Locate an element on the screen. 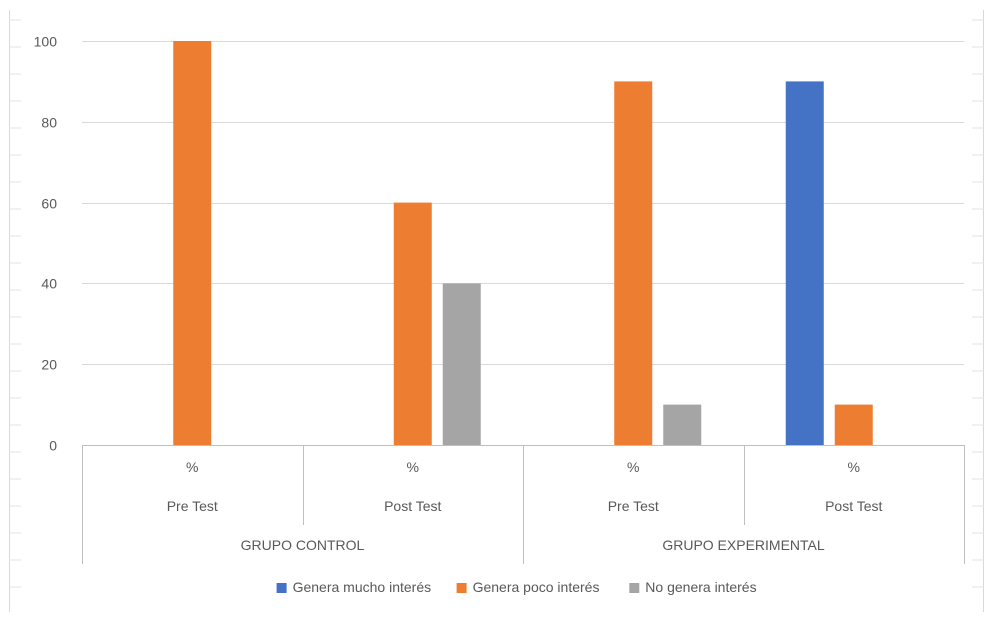 This screenshot has height=626, width=993. y-tick-label: 80 is located at coordinates (49, 123).